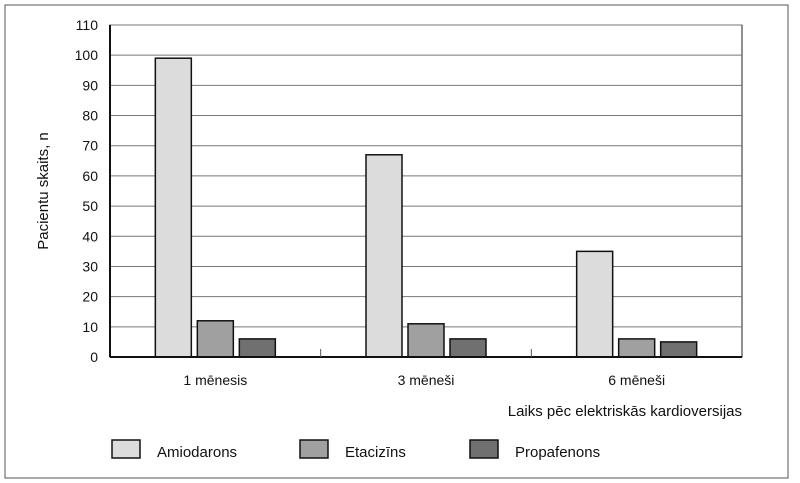 The width and height of the screenshot is (800, 483). I want to click on y-tick-label: 70, so click(90, 146).